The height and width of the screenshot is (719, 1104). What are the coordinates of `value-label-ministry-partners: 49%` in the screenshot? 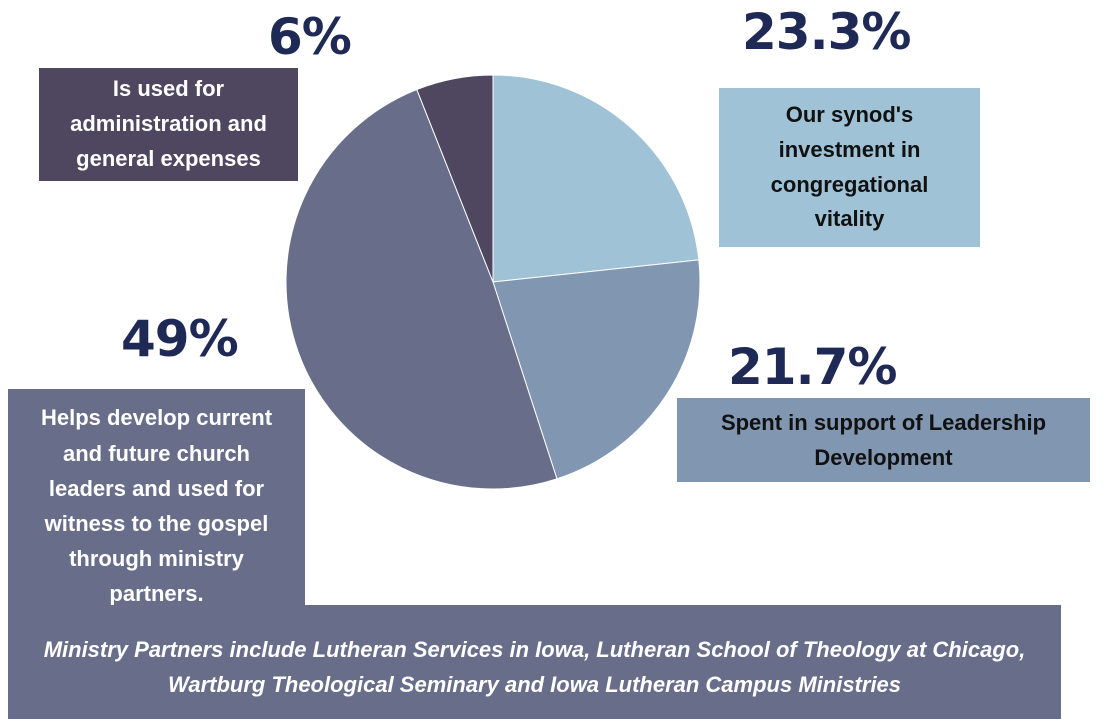 It's located at (180, 339).